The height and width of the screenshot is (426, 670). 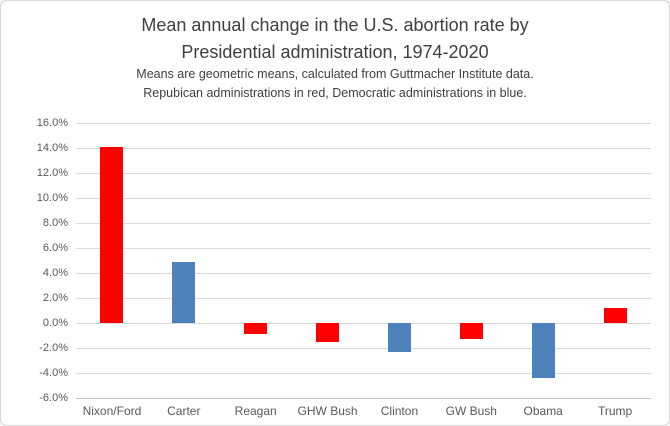 What do you see at coordinates (53, 373) in the screenshot?
I see `y-tick-label: -4.0%` at bounding box center [53, 373].